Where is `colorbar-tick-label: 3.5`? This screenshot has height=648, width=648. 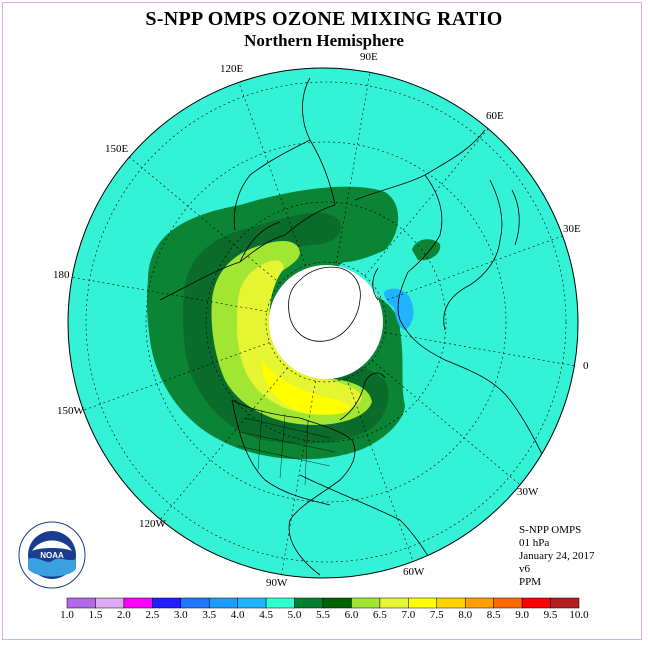
colorbar-tick-label: 3.5 is located at coordinates (209, 615).